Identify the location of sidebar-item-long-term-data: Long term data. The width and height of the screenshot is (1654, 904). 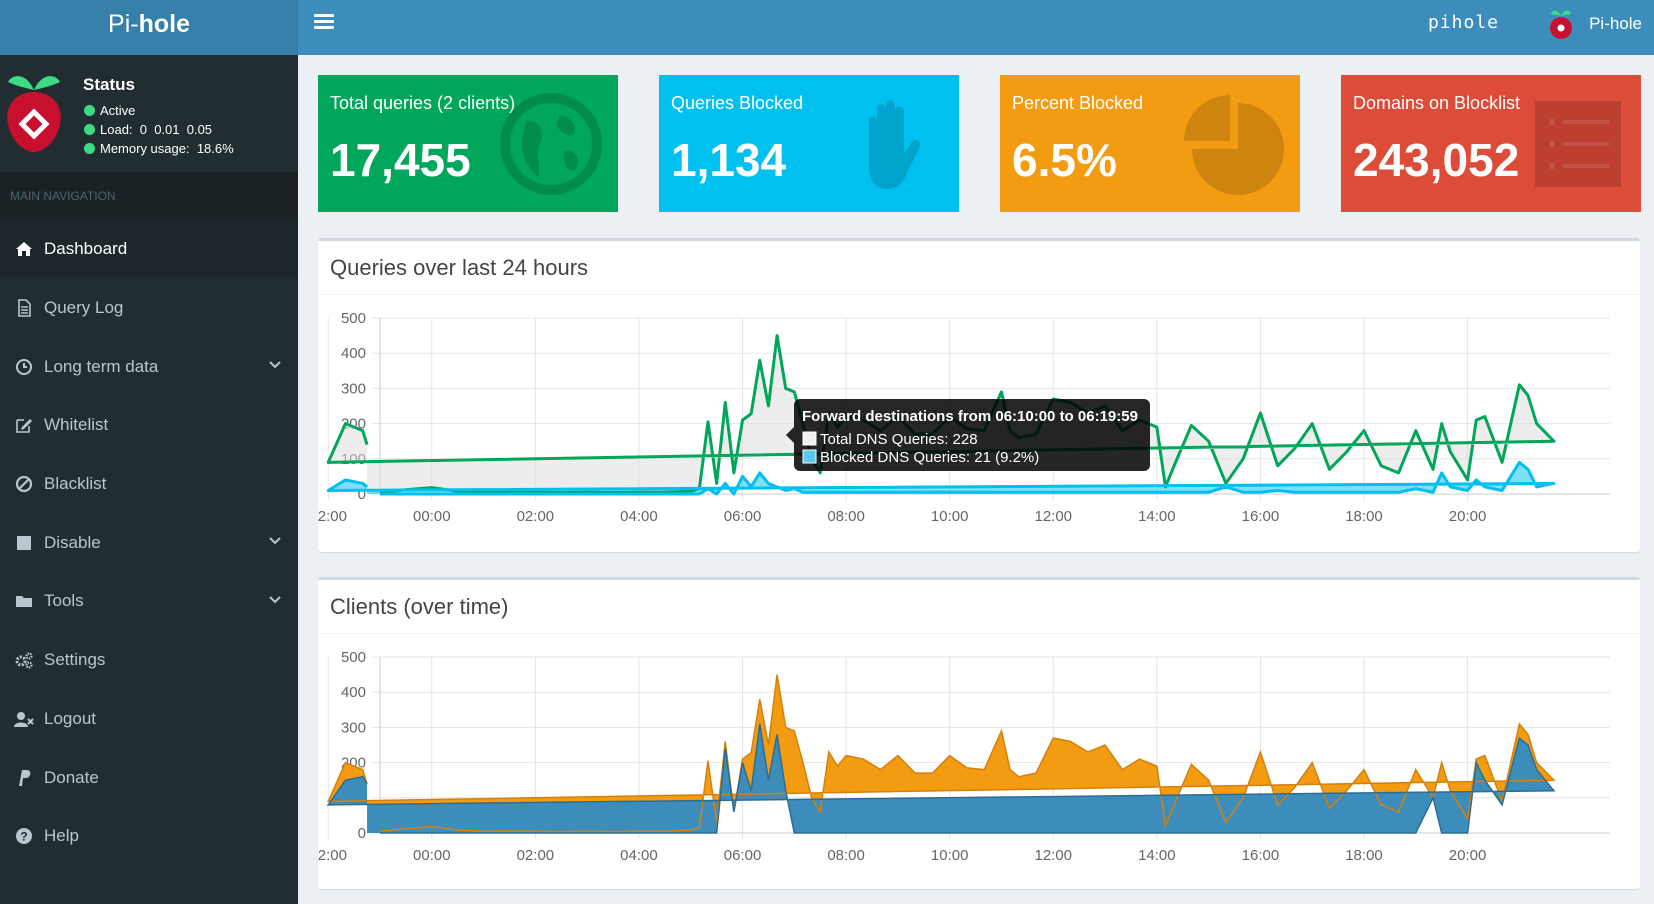
(149, 366).